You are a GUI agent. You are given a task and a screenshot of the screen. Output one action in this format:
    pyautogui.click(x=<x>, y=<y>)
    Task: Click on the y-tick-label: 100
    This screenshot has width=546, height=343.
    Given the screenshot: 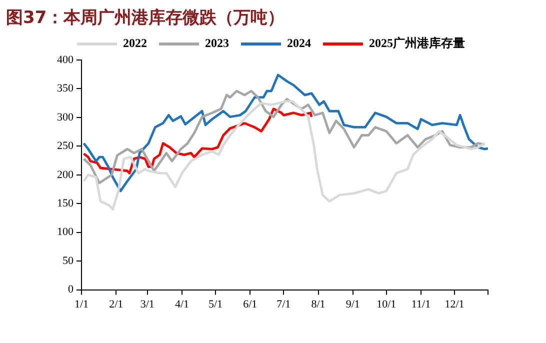 What is the action you would take?
    pyautogui.click(x=65, y=232)
    